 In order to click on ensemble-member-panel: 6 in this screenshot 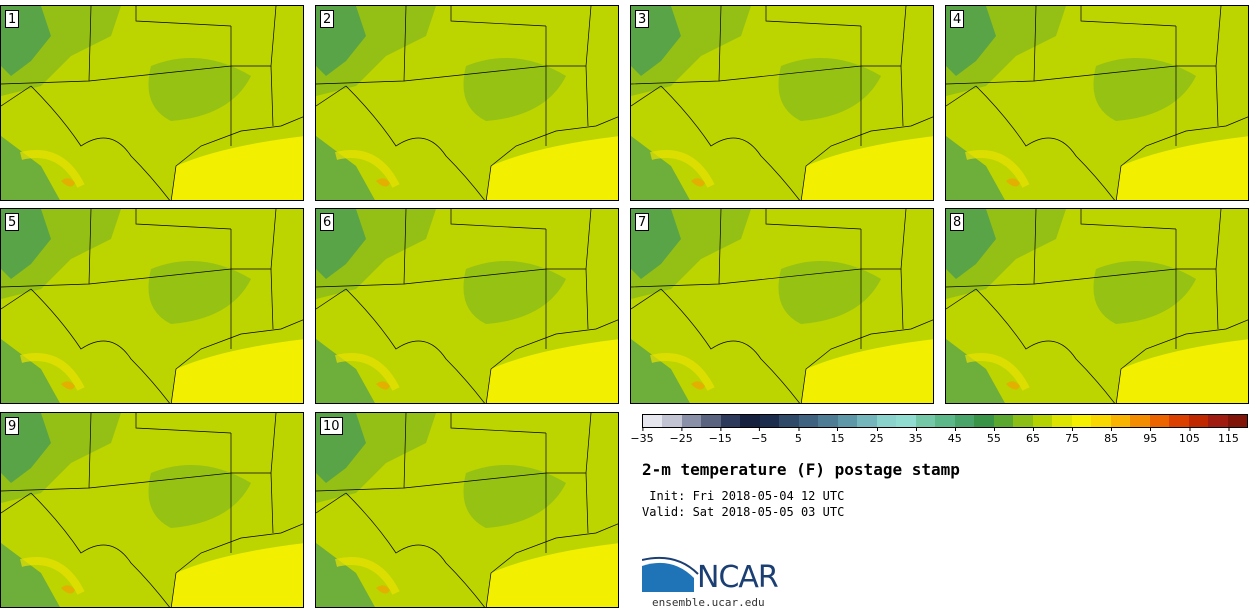, I will do `click(467, 306)`.